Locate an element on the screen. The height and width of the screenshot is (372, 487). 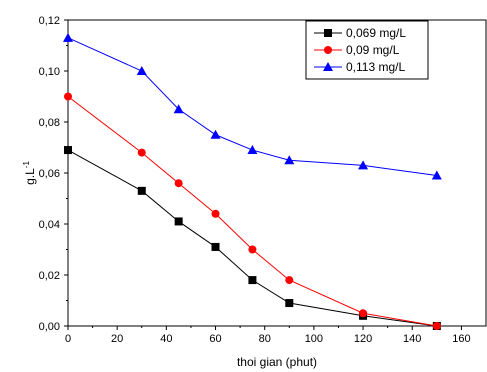
legend-label: 0,069 mg/L is located at coordinates (376, 33).